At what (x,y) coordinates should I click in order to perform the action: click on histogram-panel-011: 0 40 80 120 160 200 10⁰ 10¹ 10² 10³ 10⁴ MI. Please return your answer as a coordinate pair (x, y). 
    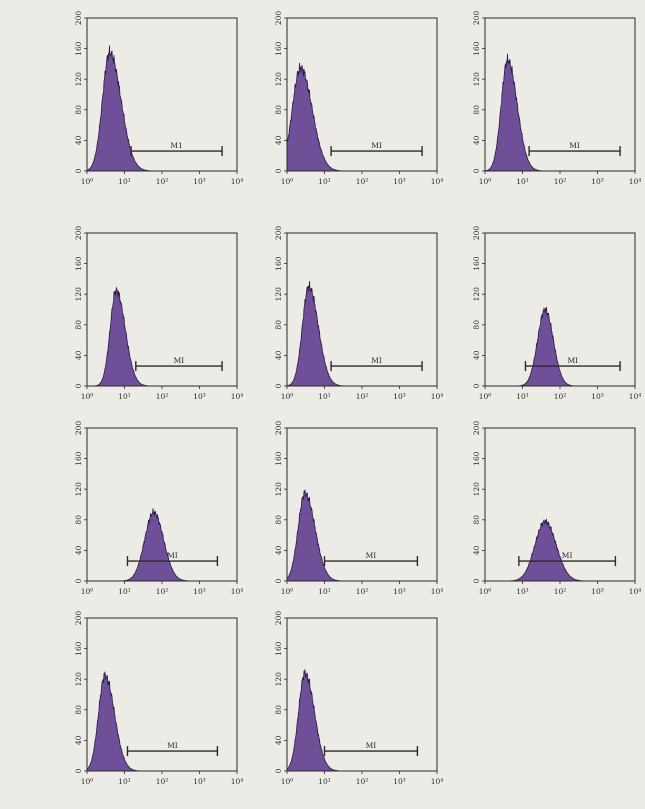
    Looking at the image, I should click on (347, 705).